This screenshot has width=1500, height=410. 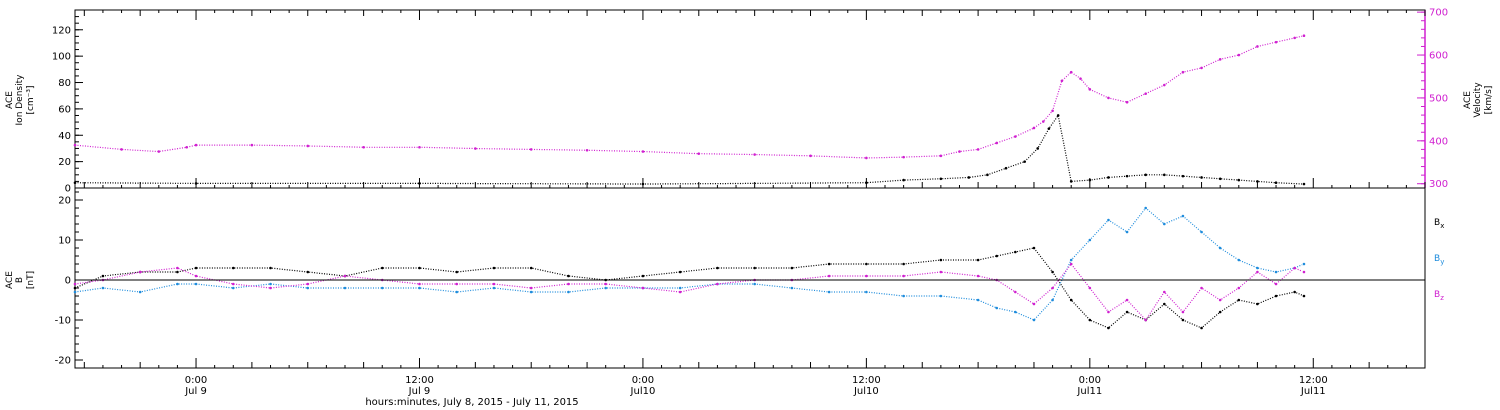 What do you see at coordinates (1438, 184) in the screenshot?
I see `velocity-tick-label: 300` at bounding box center [1438, 184].